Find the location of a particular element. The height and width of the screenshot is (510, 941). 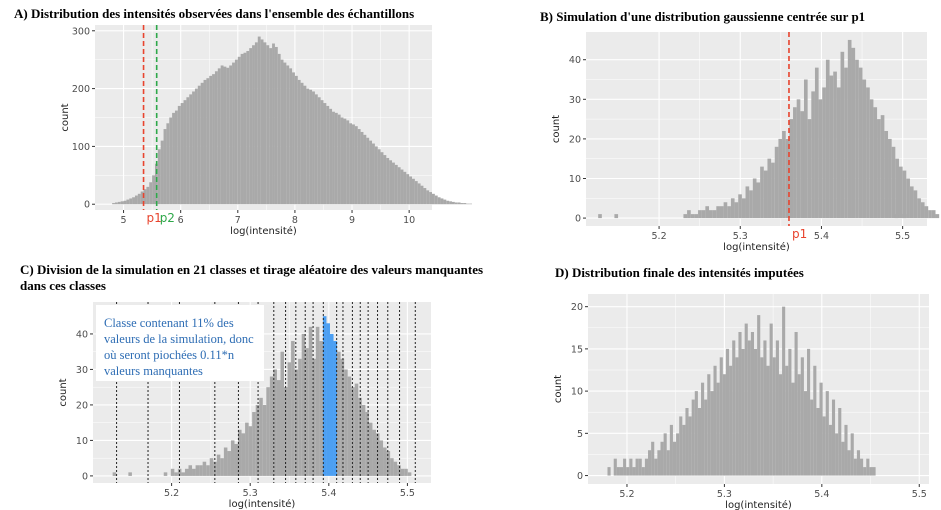

y-tick-label: 0 is located at coordinates (87, 205).